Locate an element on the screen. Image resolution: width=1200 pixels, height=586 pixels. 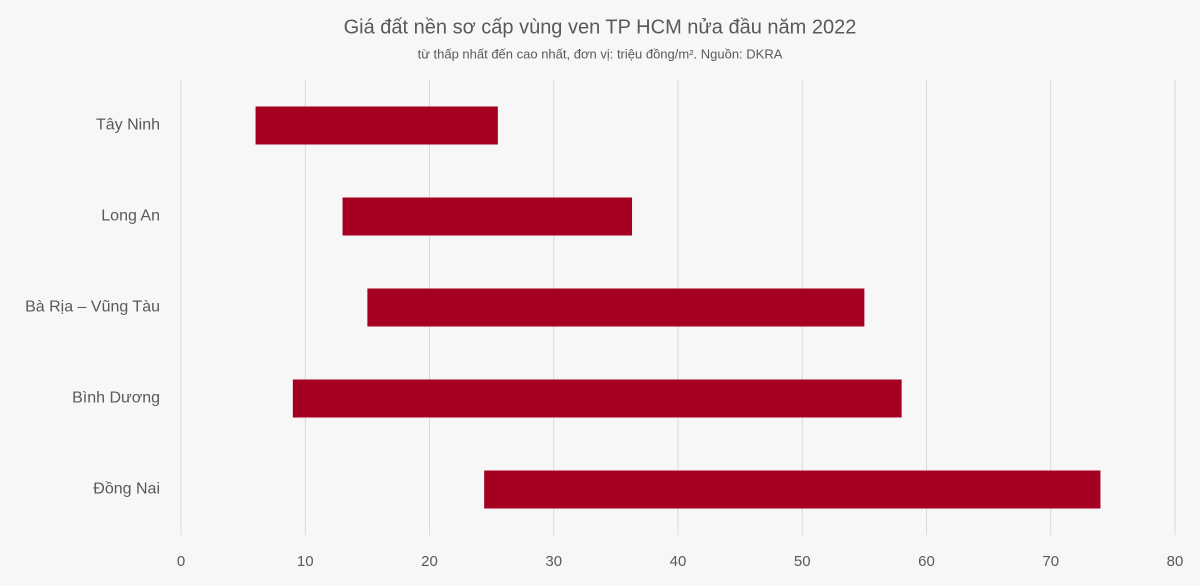
x-tick-label: 0 is located at coordinates (181, 561).